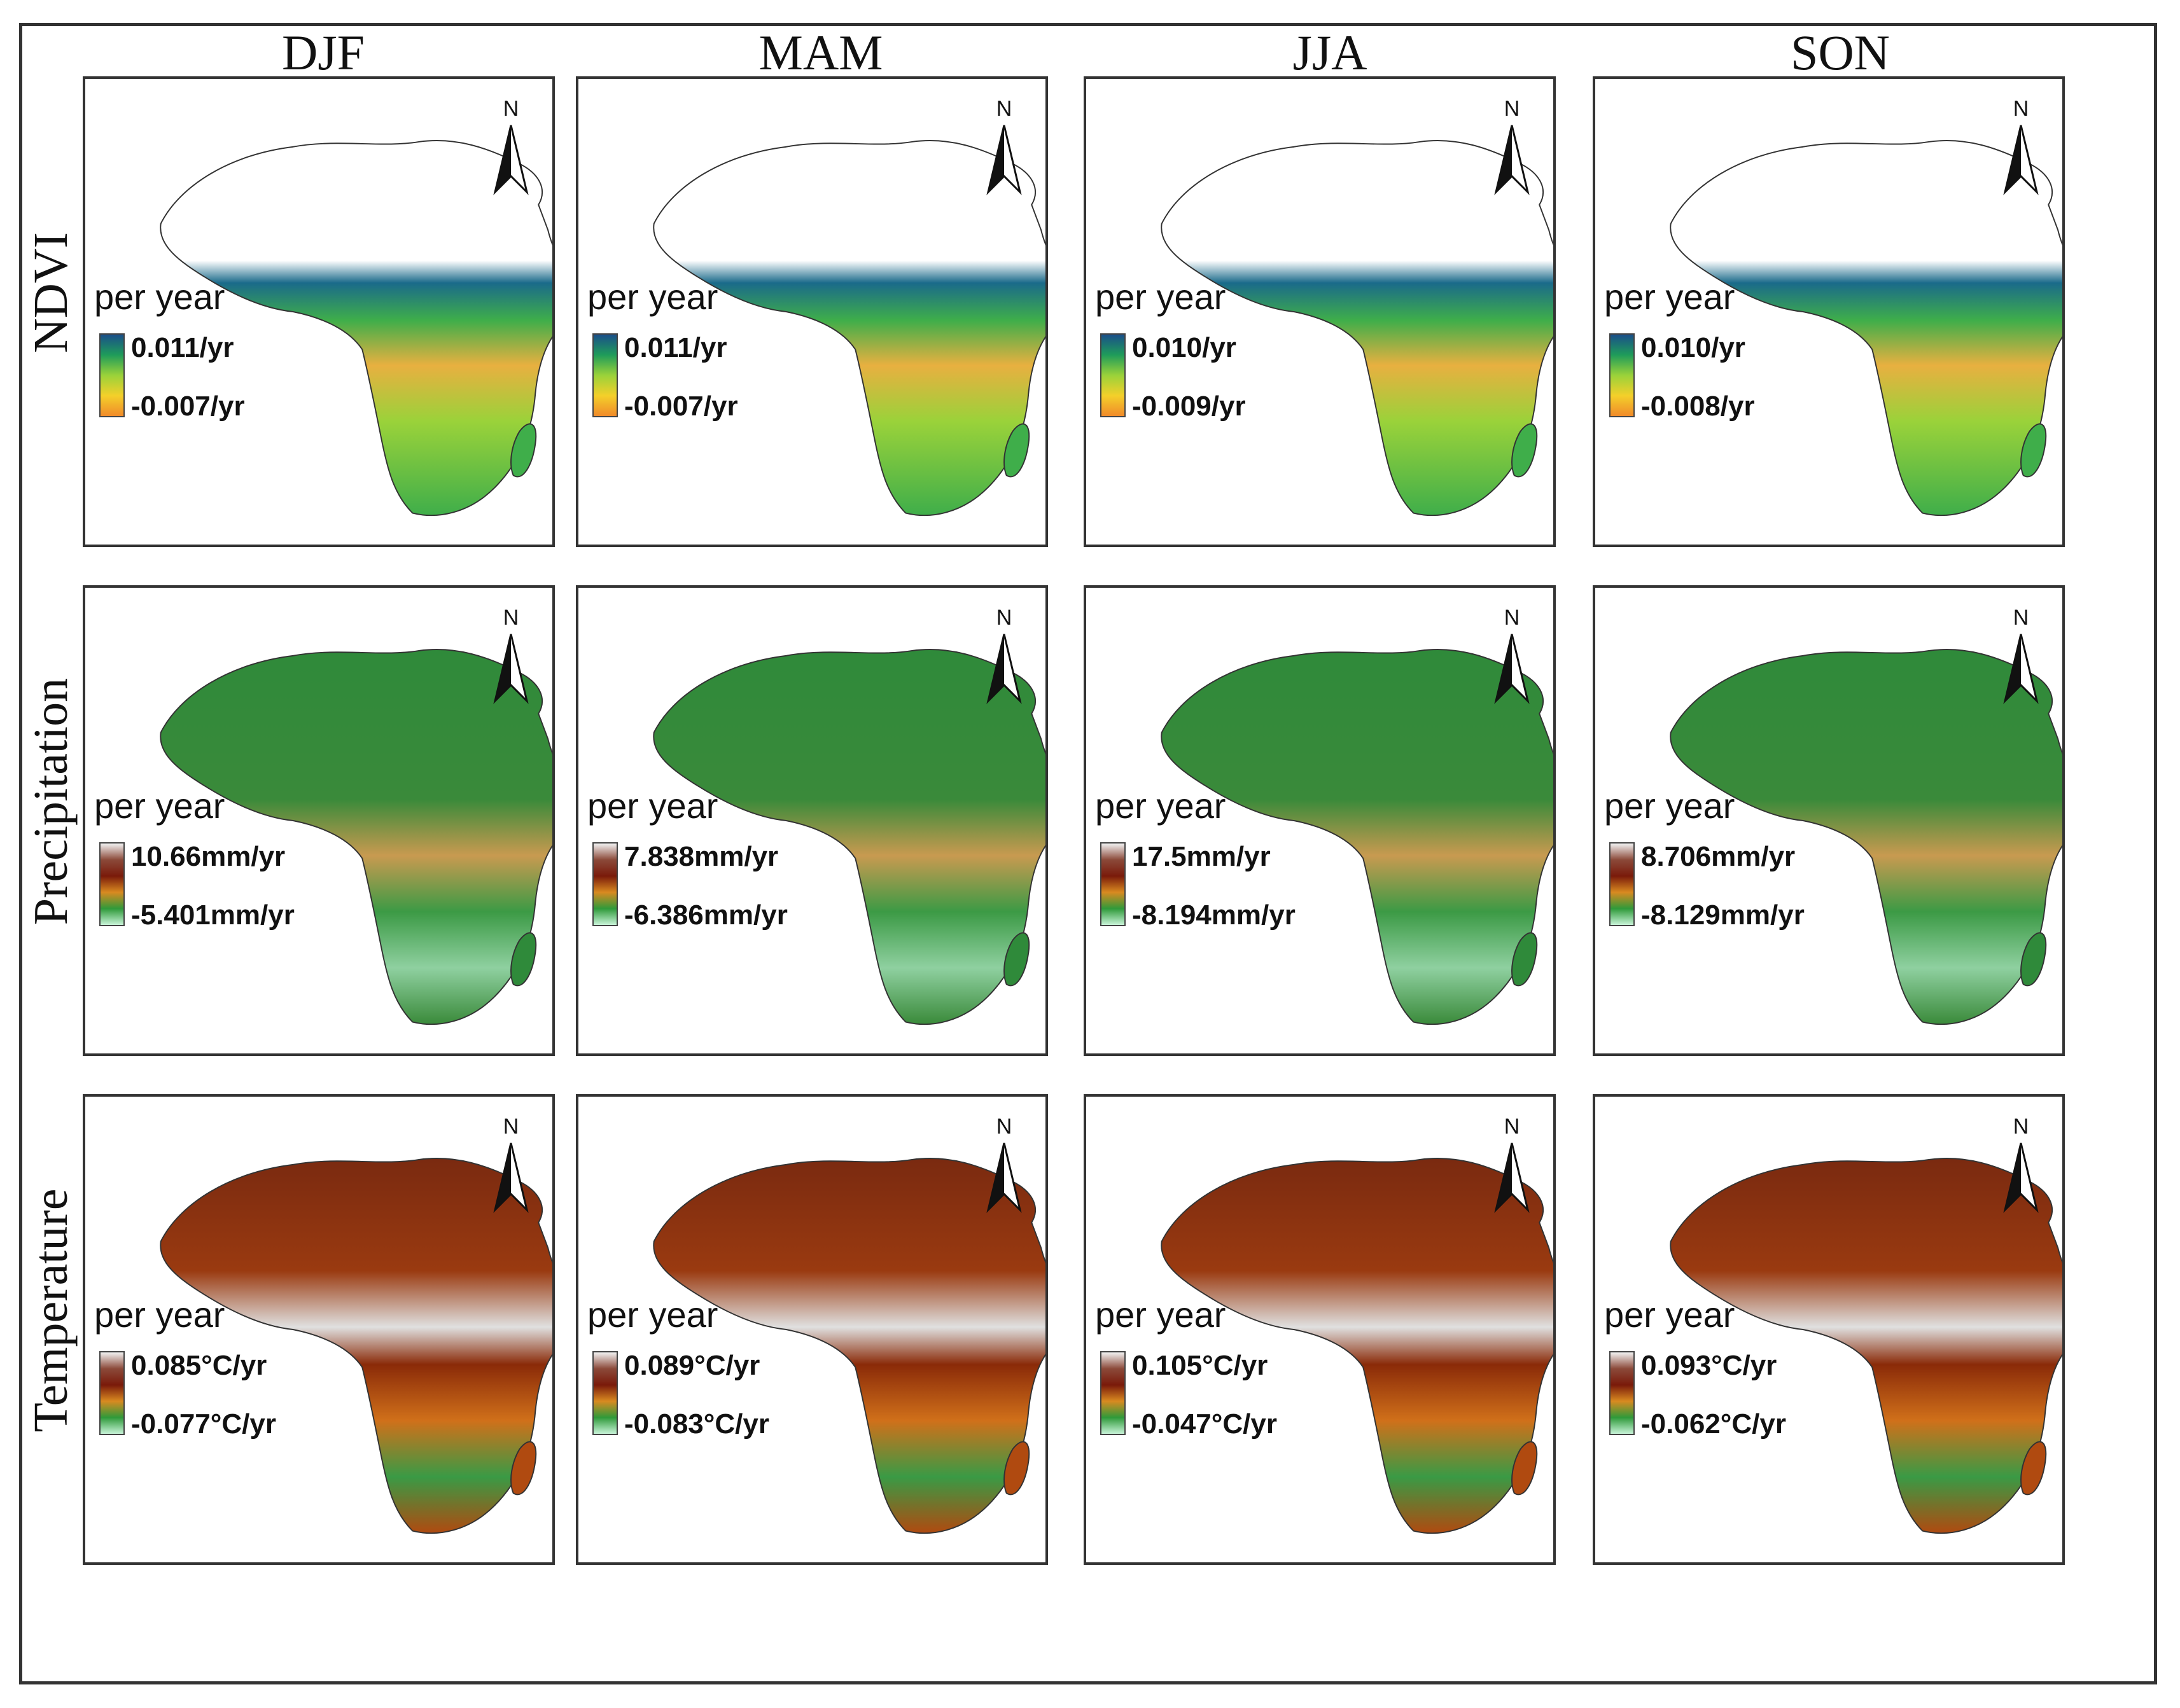 The width and height of the screenshot is (2180, 1708). Describe the element at coordinates (1204, 1424) in the screenshot. I see `legend-min-value: -0.047°C/yr` at that location.